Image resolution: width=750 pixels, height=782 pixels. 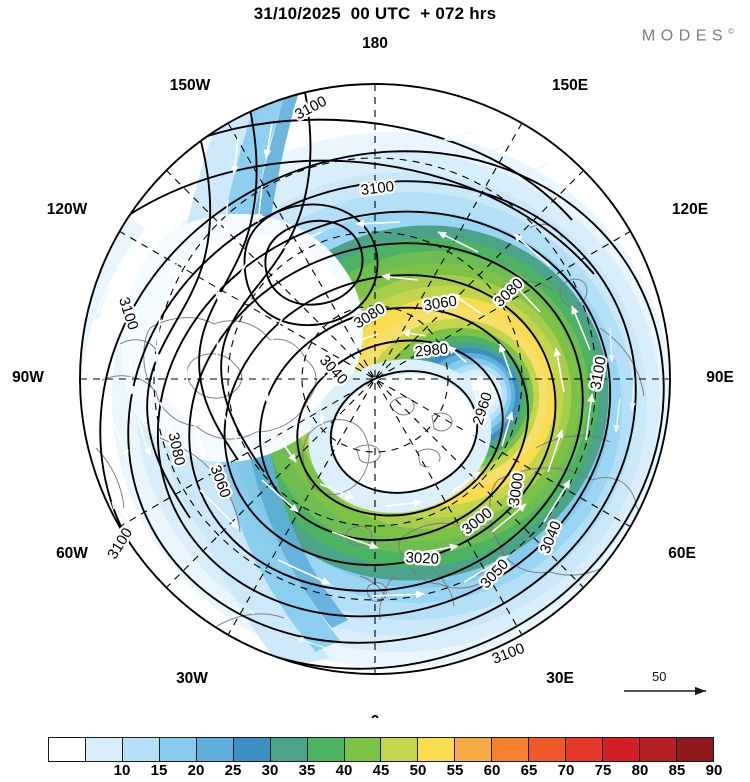 I want to click on colorbar, so click(x=381, y=749).